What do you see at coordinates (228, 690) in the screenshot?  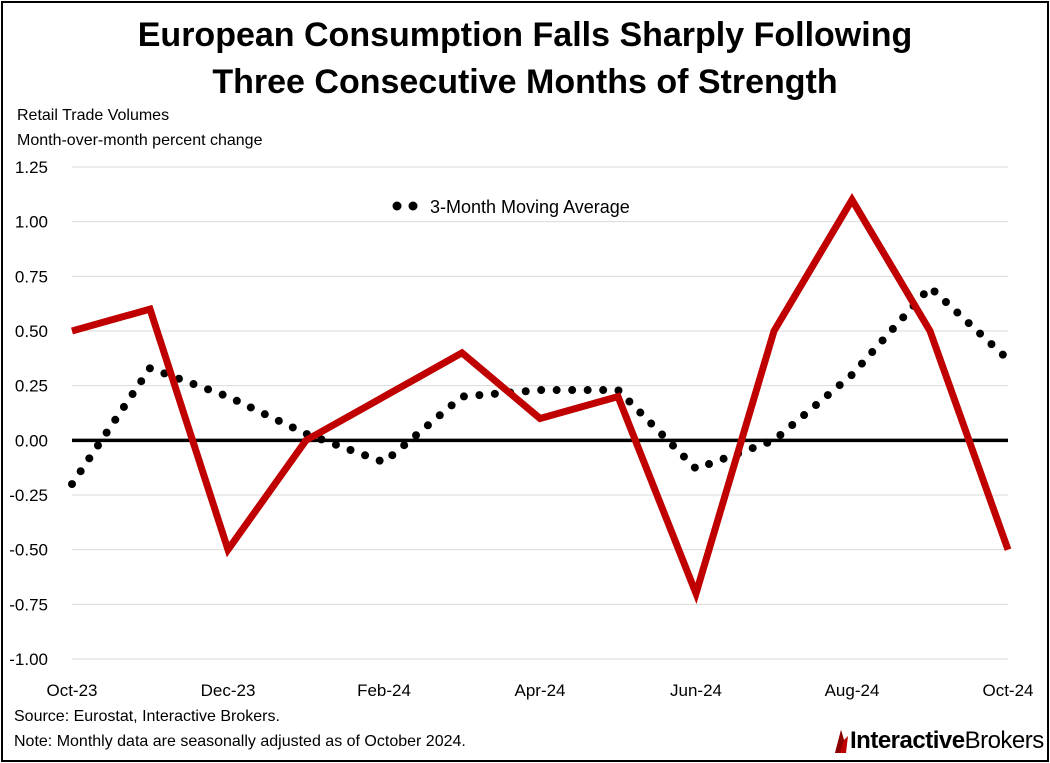 I see `x-tick-label: Dec-23` at bounding box center [228, 690].